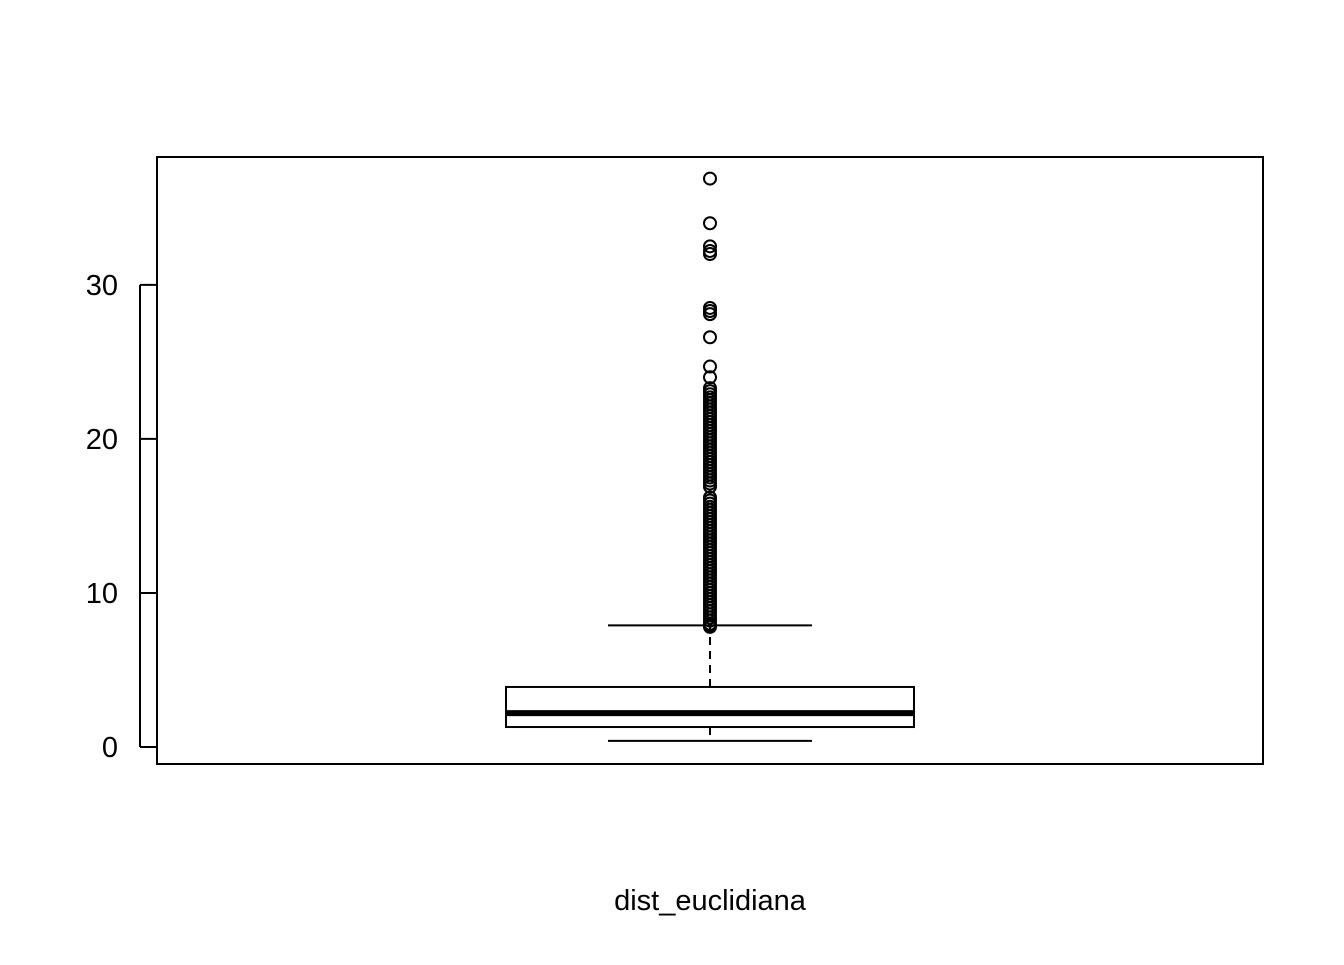 The image size is (1344, 965). What do you see at coordinates (710, 402) in the screenshot?
I see `outlier-group` at bounding box center [710, 402].